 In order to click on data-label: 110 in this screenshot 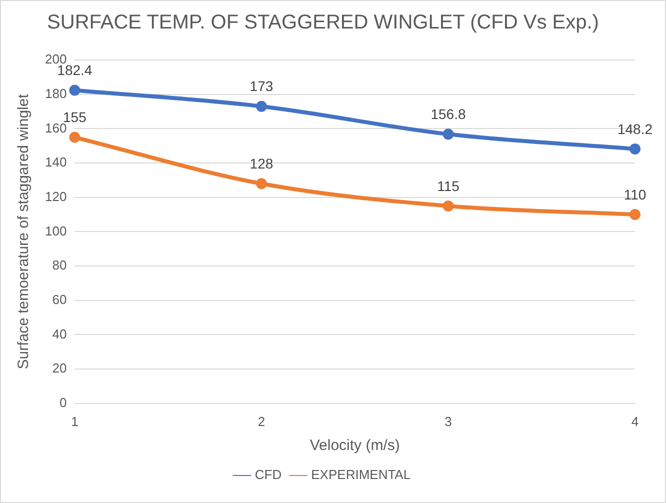, I will do `click(635, 194)`.